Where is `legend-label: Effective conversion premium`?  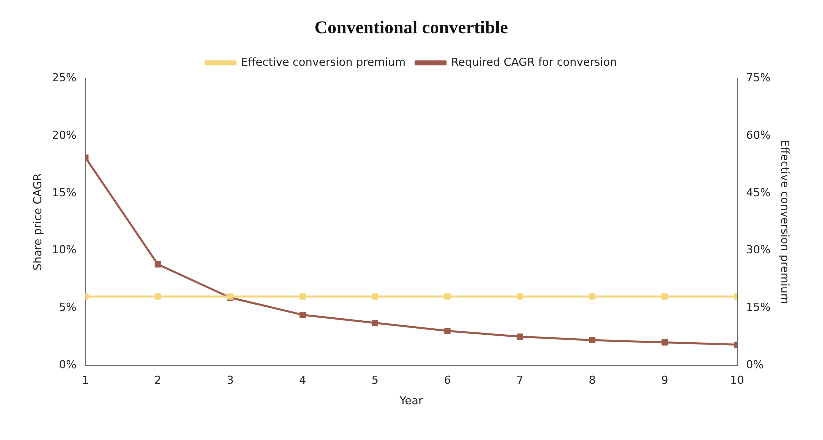
legend-label: Effective conversion premium is located at coordinates (323, 62).